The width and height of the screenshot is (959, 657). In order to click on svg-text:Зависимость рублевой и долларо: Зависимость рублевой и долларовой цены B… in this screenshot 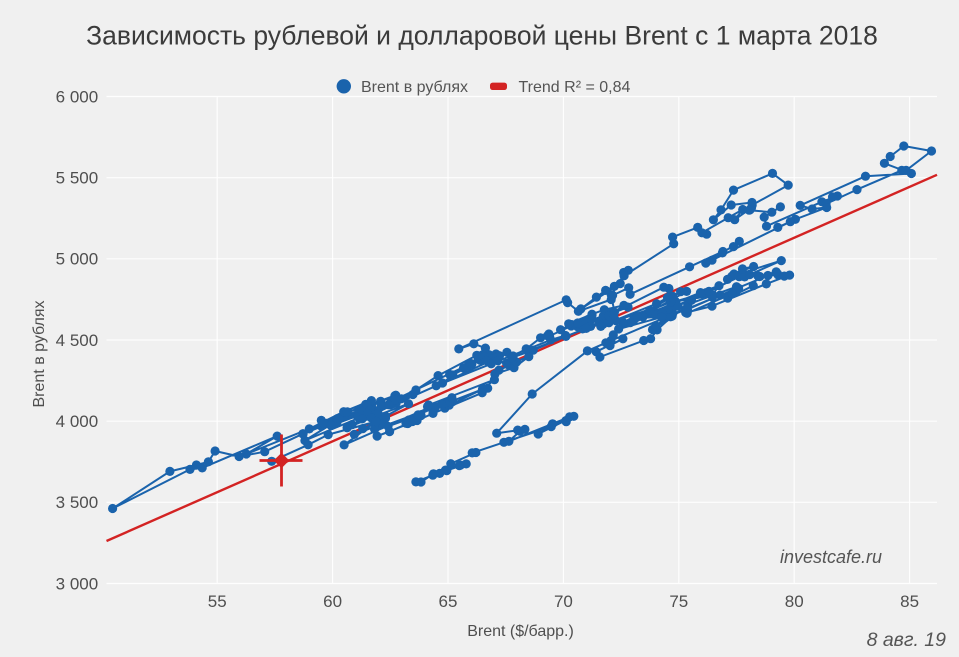, I will do `click(482, 36)`.